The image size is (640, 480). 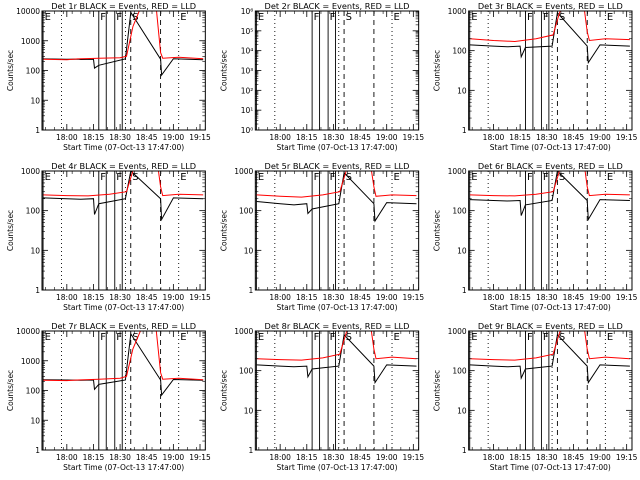 I want to click on chart-title: Det 1r BLACK = Events, RED = LLD, so click(x=123, y=6).